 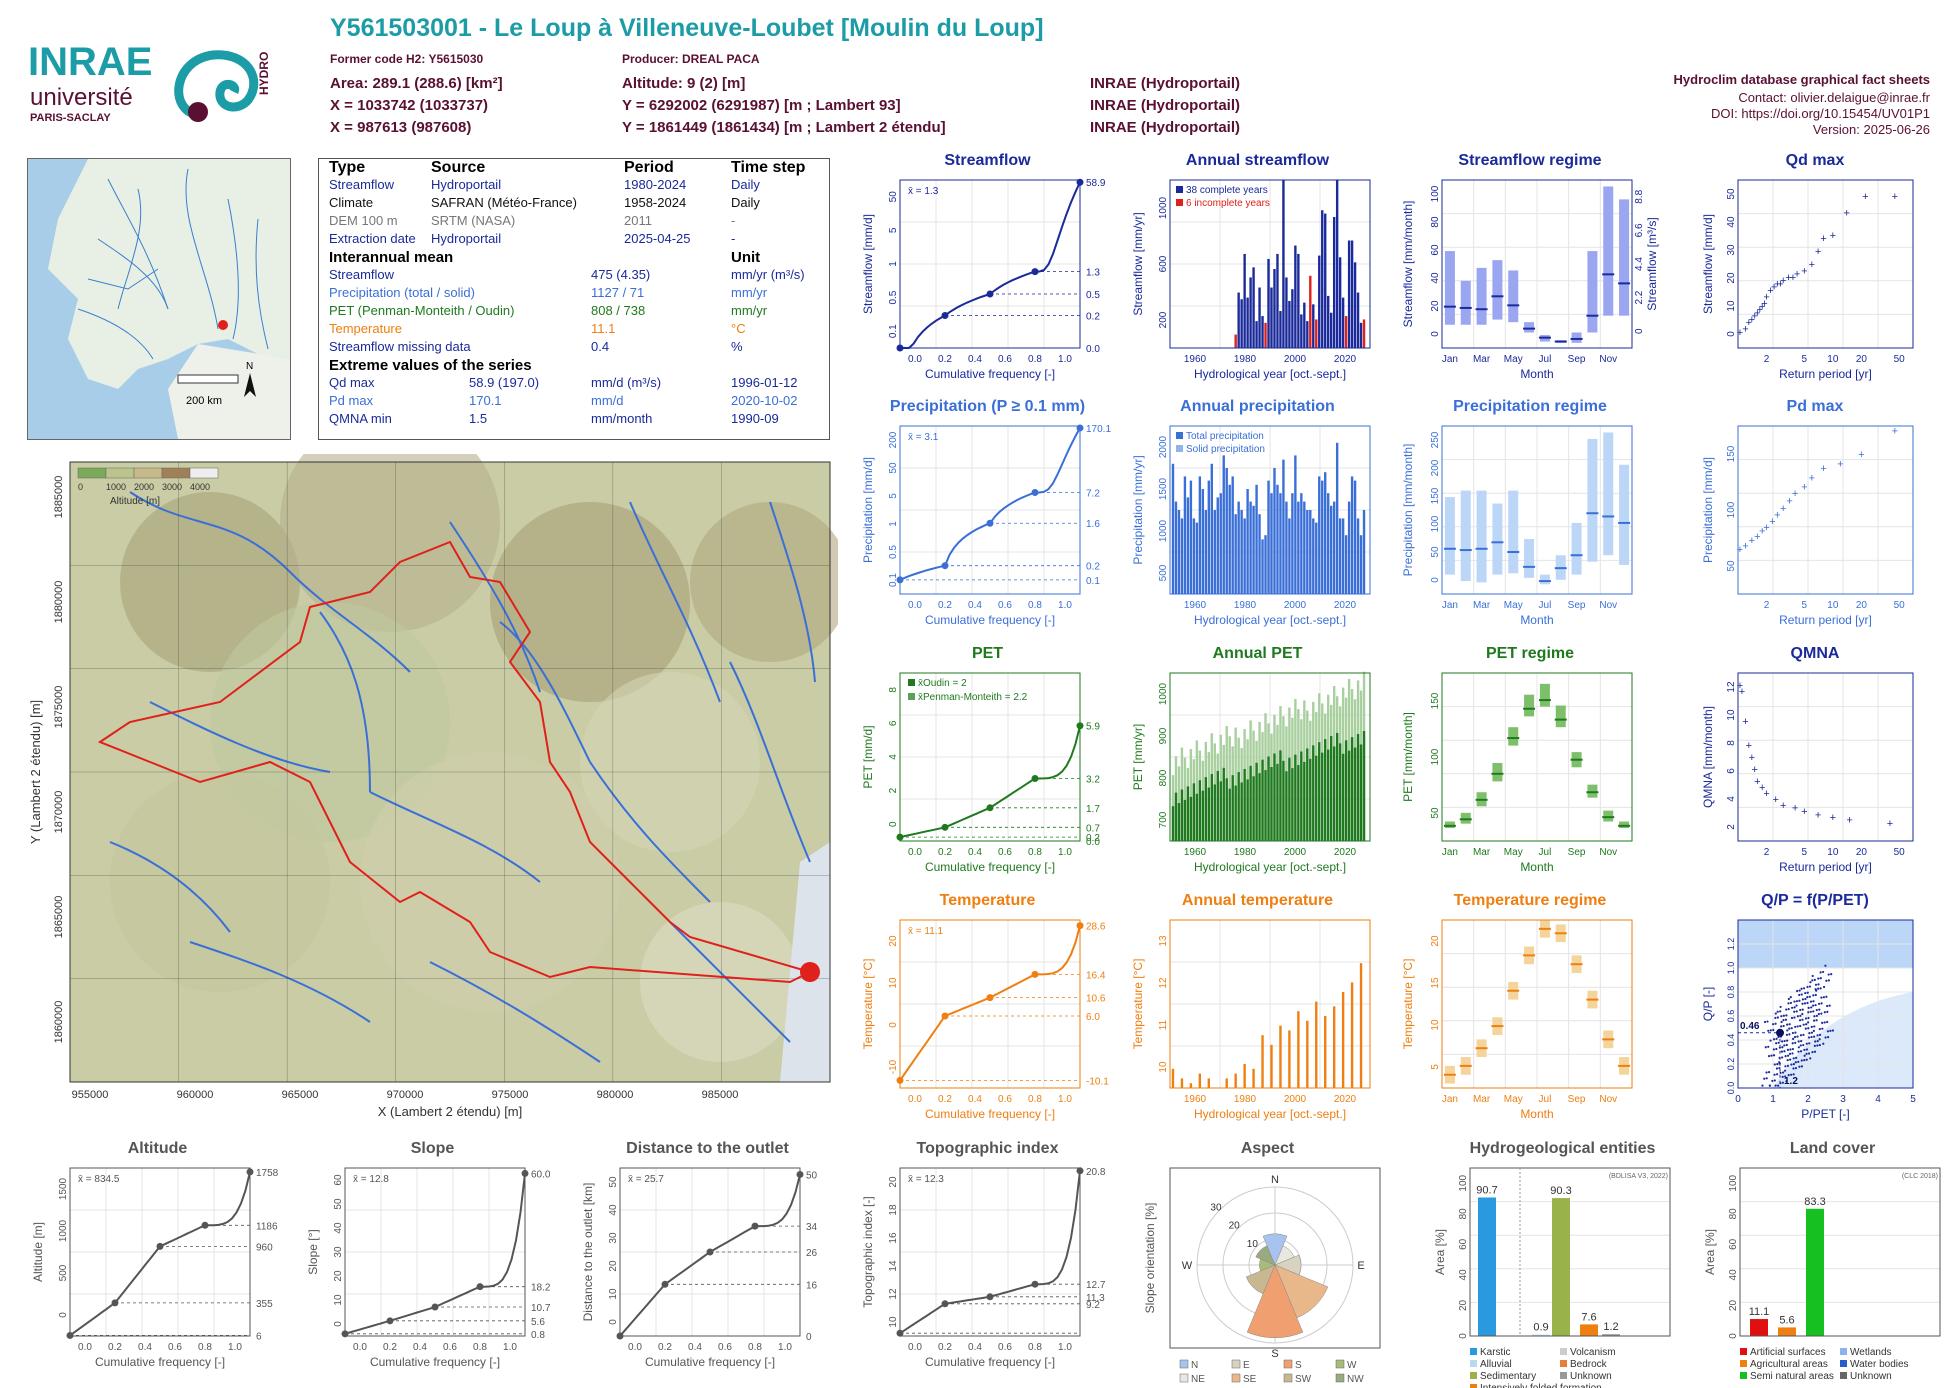 I want to click on quantile-label: 0.0, so click(x=1093, y=842).